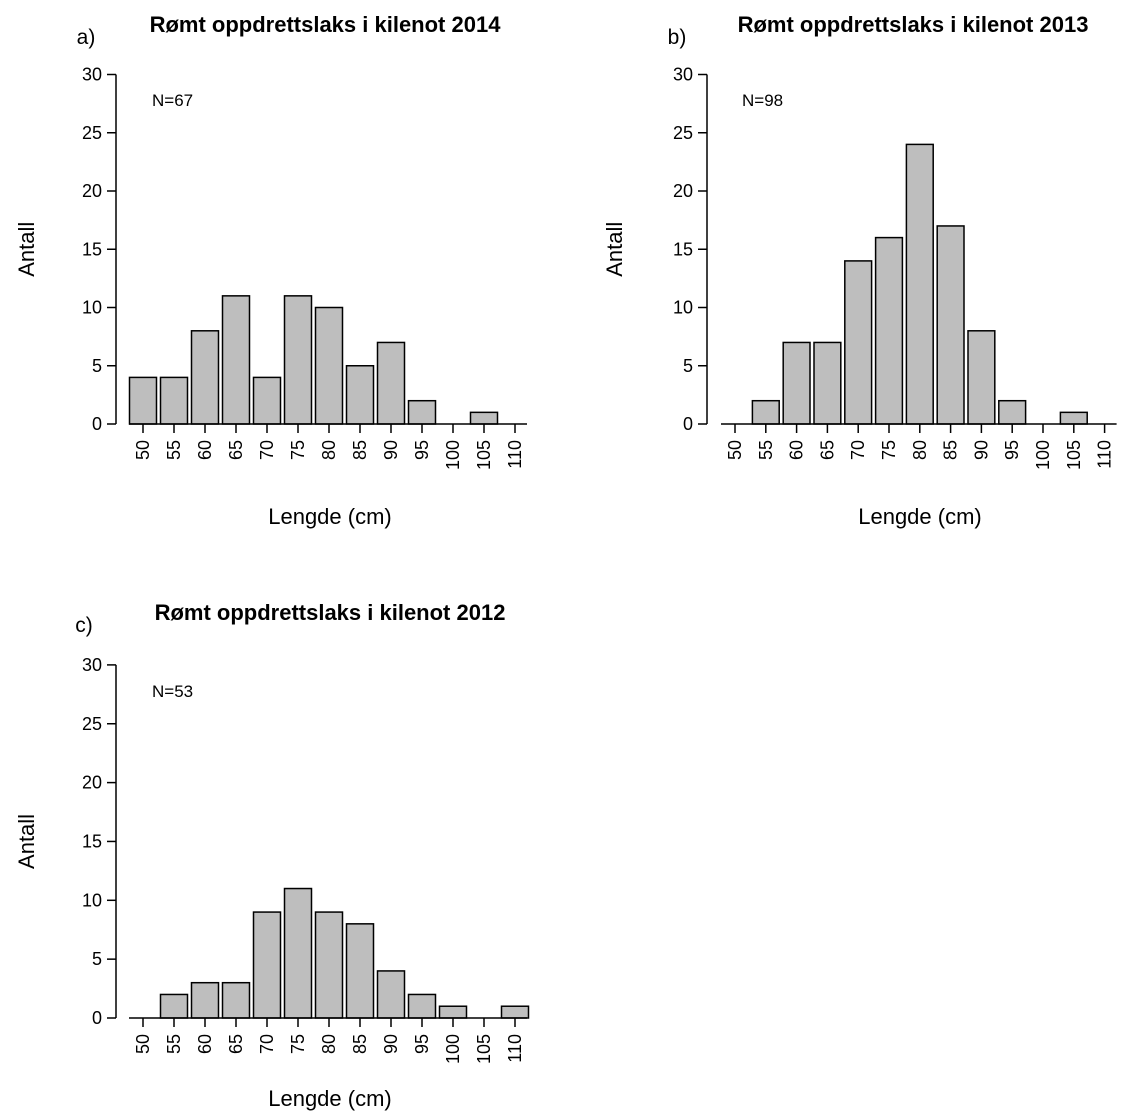 The width and height of the screenshot is (1129, 1119). What do you see at coordinates (330, 612) in the screenshot?
I see `chart-title: Rømt oppdrettslaks i kilenot 2012` at bounding box center [330, 612].